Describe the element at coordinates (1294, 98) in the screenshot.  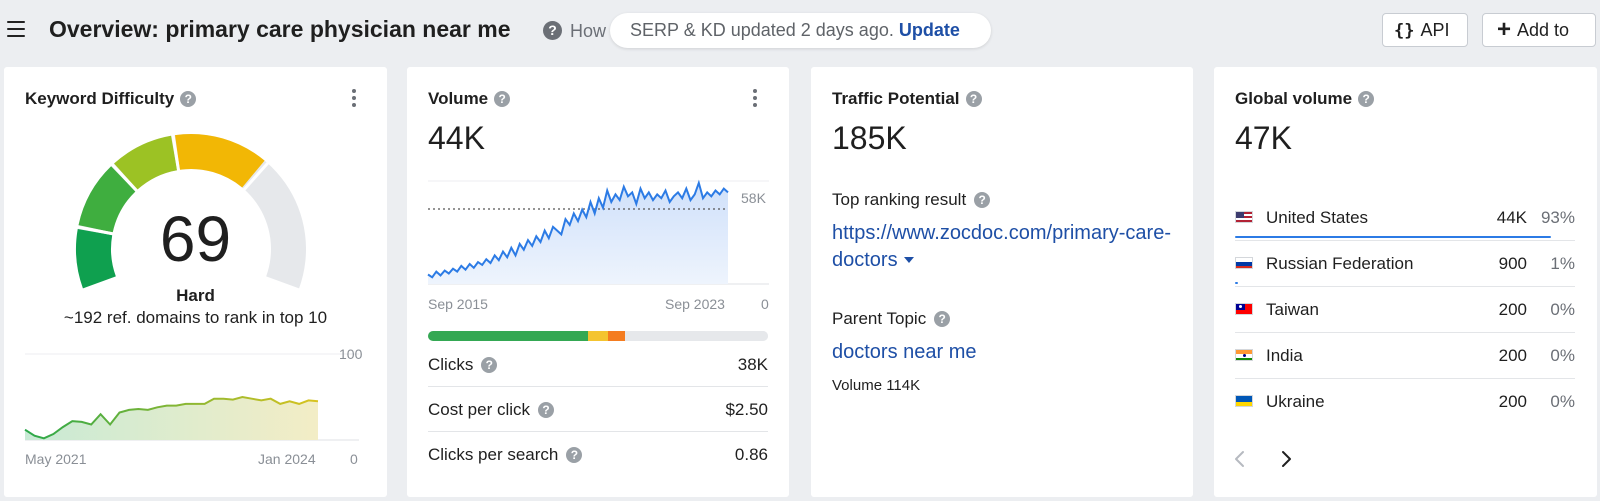
I see `global-title: Global volume` at that location.